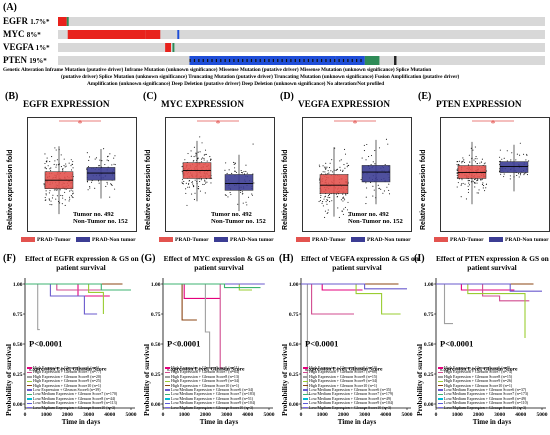 The width and height of the screenshot is (550, 435). I want to click on normal-box, so click(101, 174).